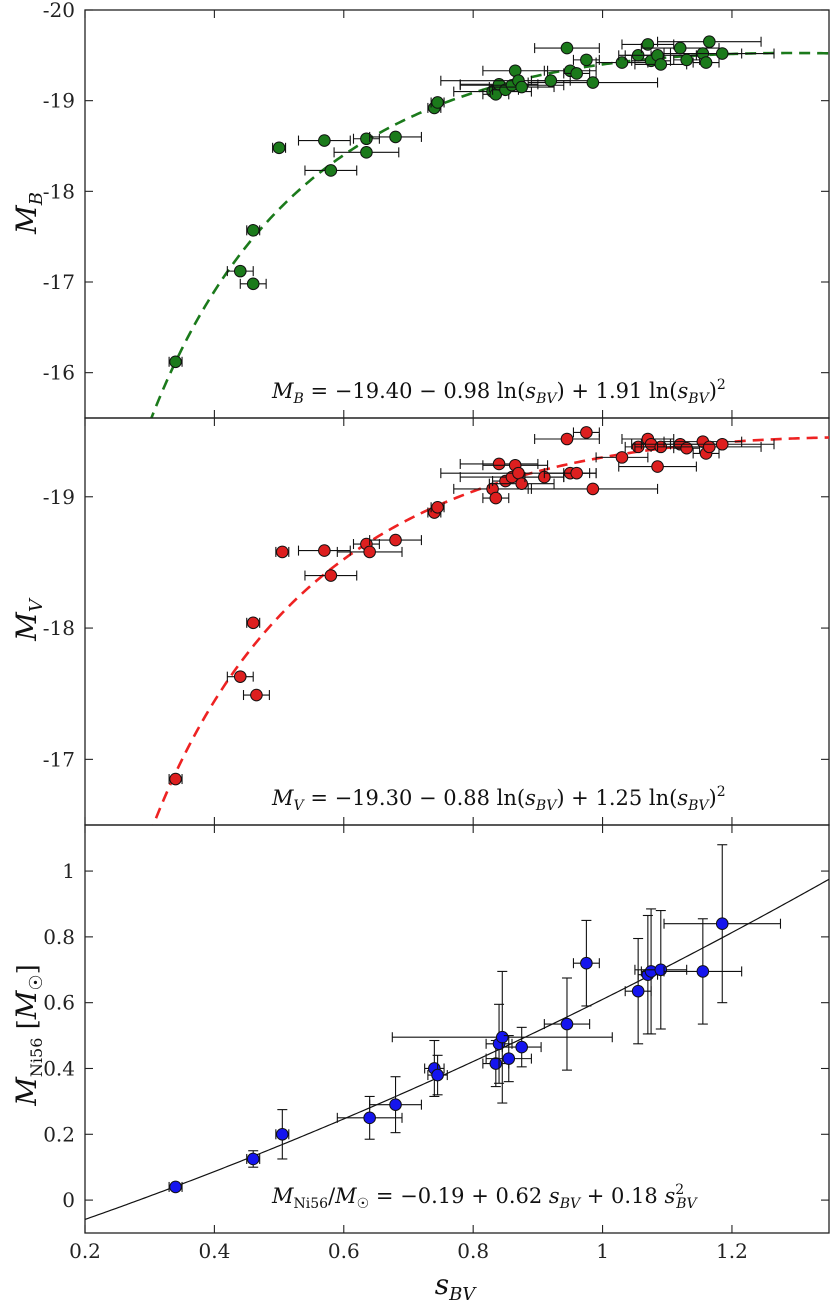 Image resolution: width=830 pixels, height=1302 pixels. Describe the element at coordinates (456, 1285) in the screenshot. I see `xlabel-sbv: sBV` at that location.